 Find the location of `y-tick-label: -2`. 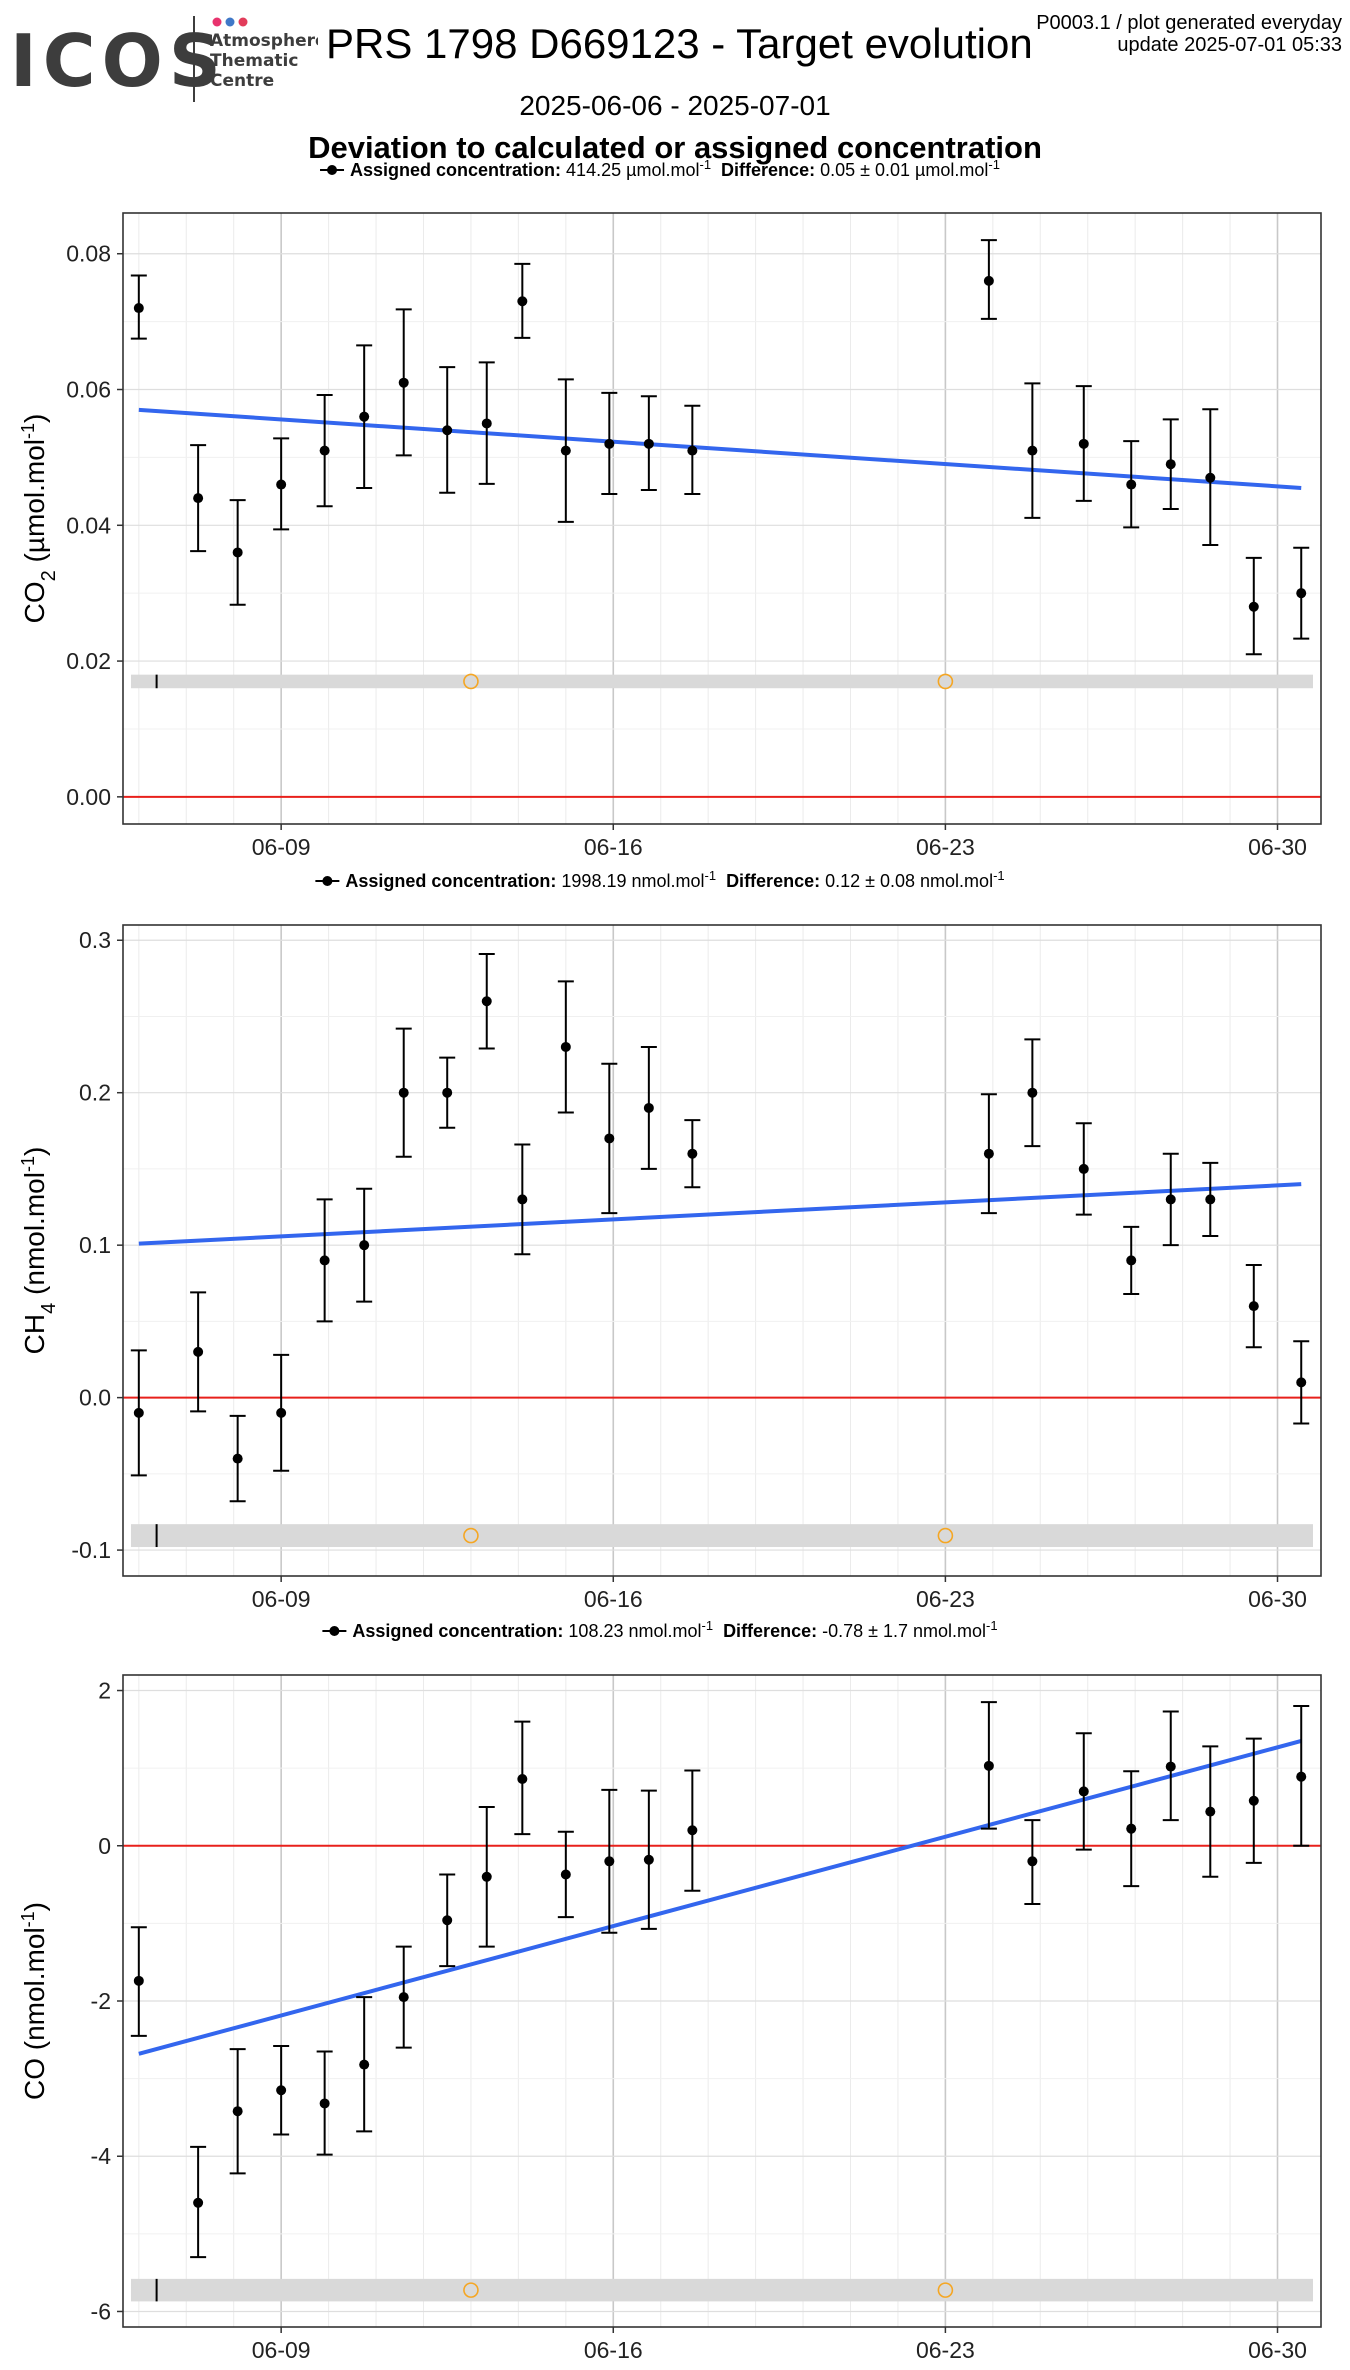

y-tick-label: -2 is located at coordinates (101, 2001).